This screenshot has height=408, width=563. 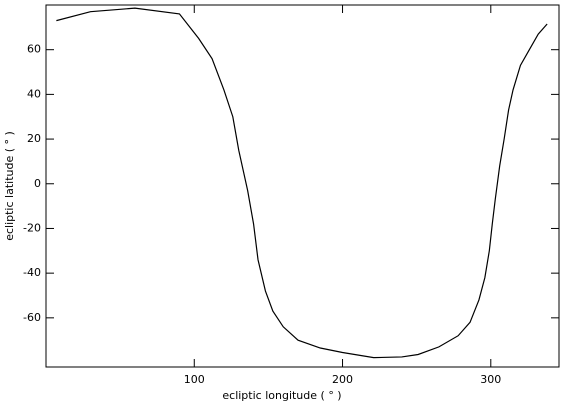 I want to click on y-tick-label: 60, so click(x=34, y=49).